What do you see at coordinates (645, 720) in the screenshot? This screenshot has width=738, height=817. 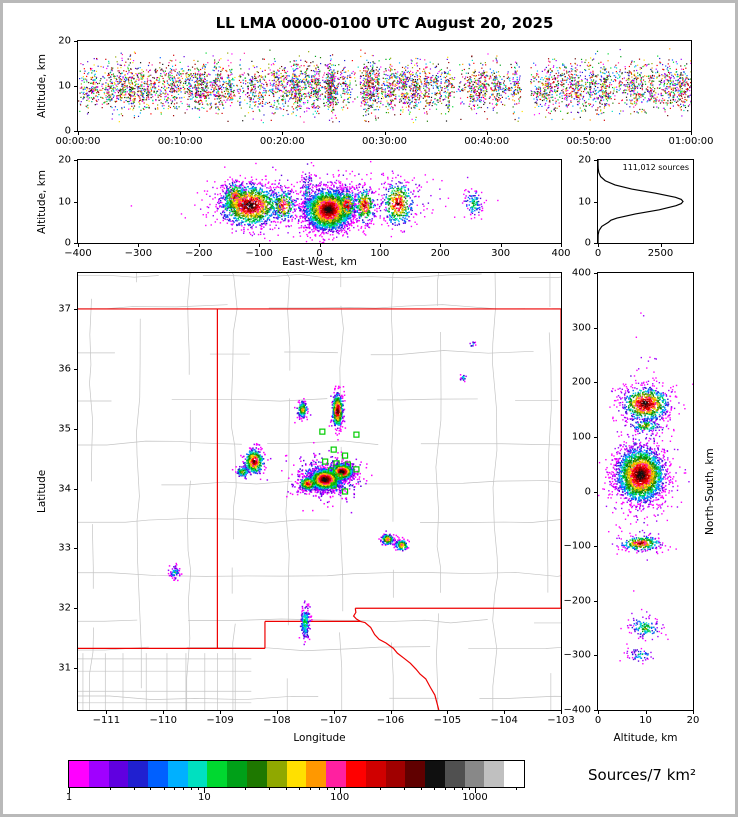 I see `x-tick-label: 10` at bounding box center [645, 720].